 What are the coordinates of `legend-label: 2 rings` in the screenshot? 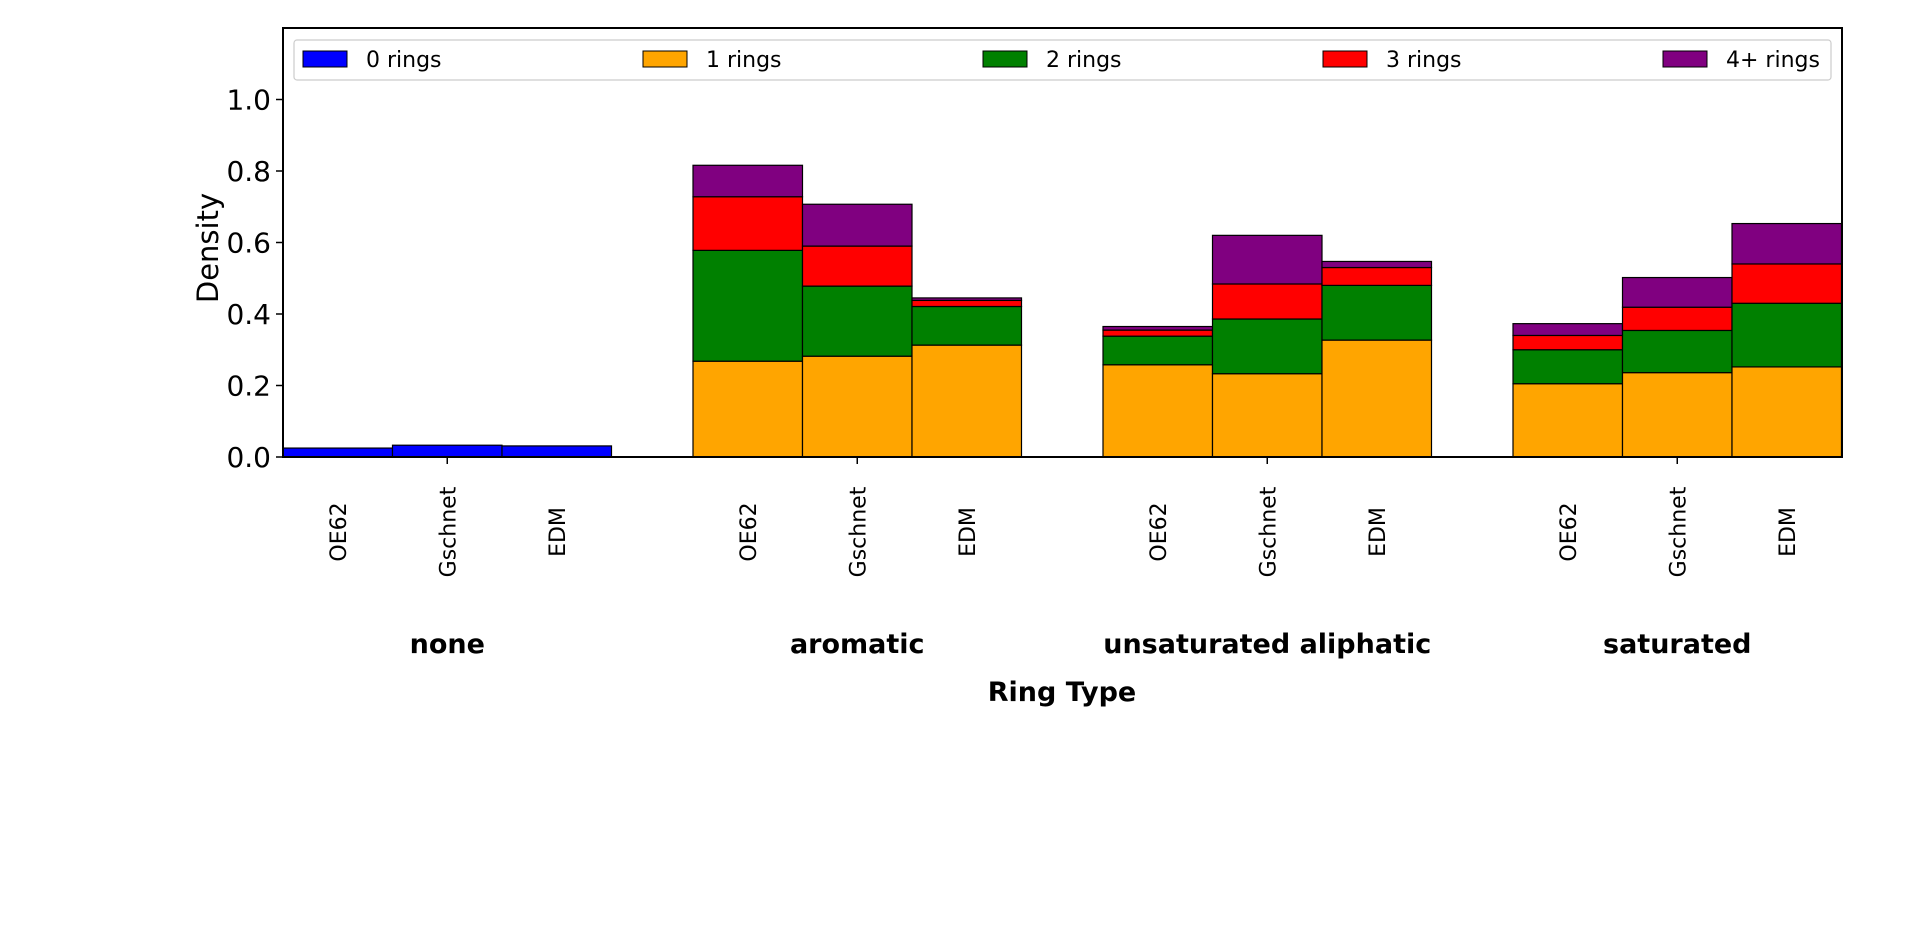 It's located at (1084, 60).